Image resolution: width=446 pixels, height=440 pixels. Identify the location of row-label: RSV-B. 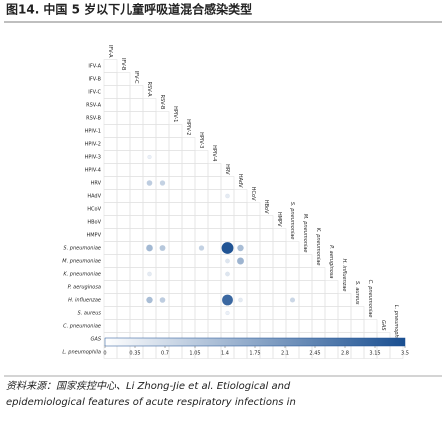
(93, 119).